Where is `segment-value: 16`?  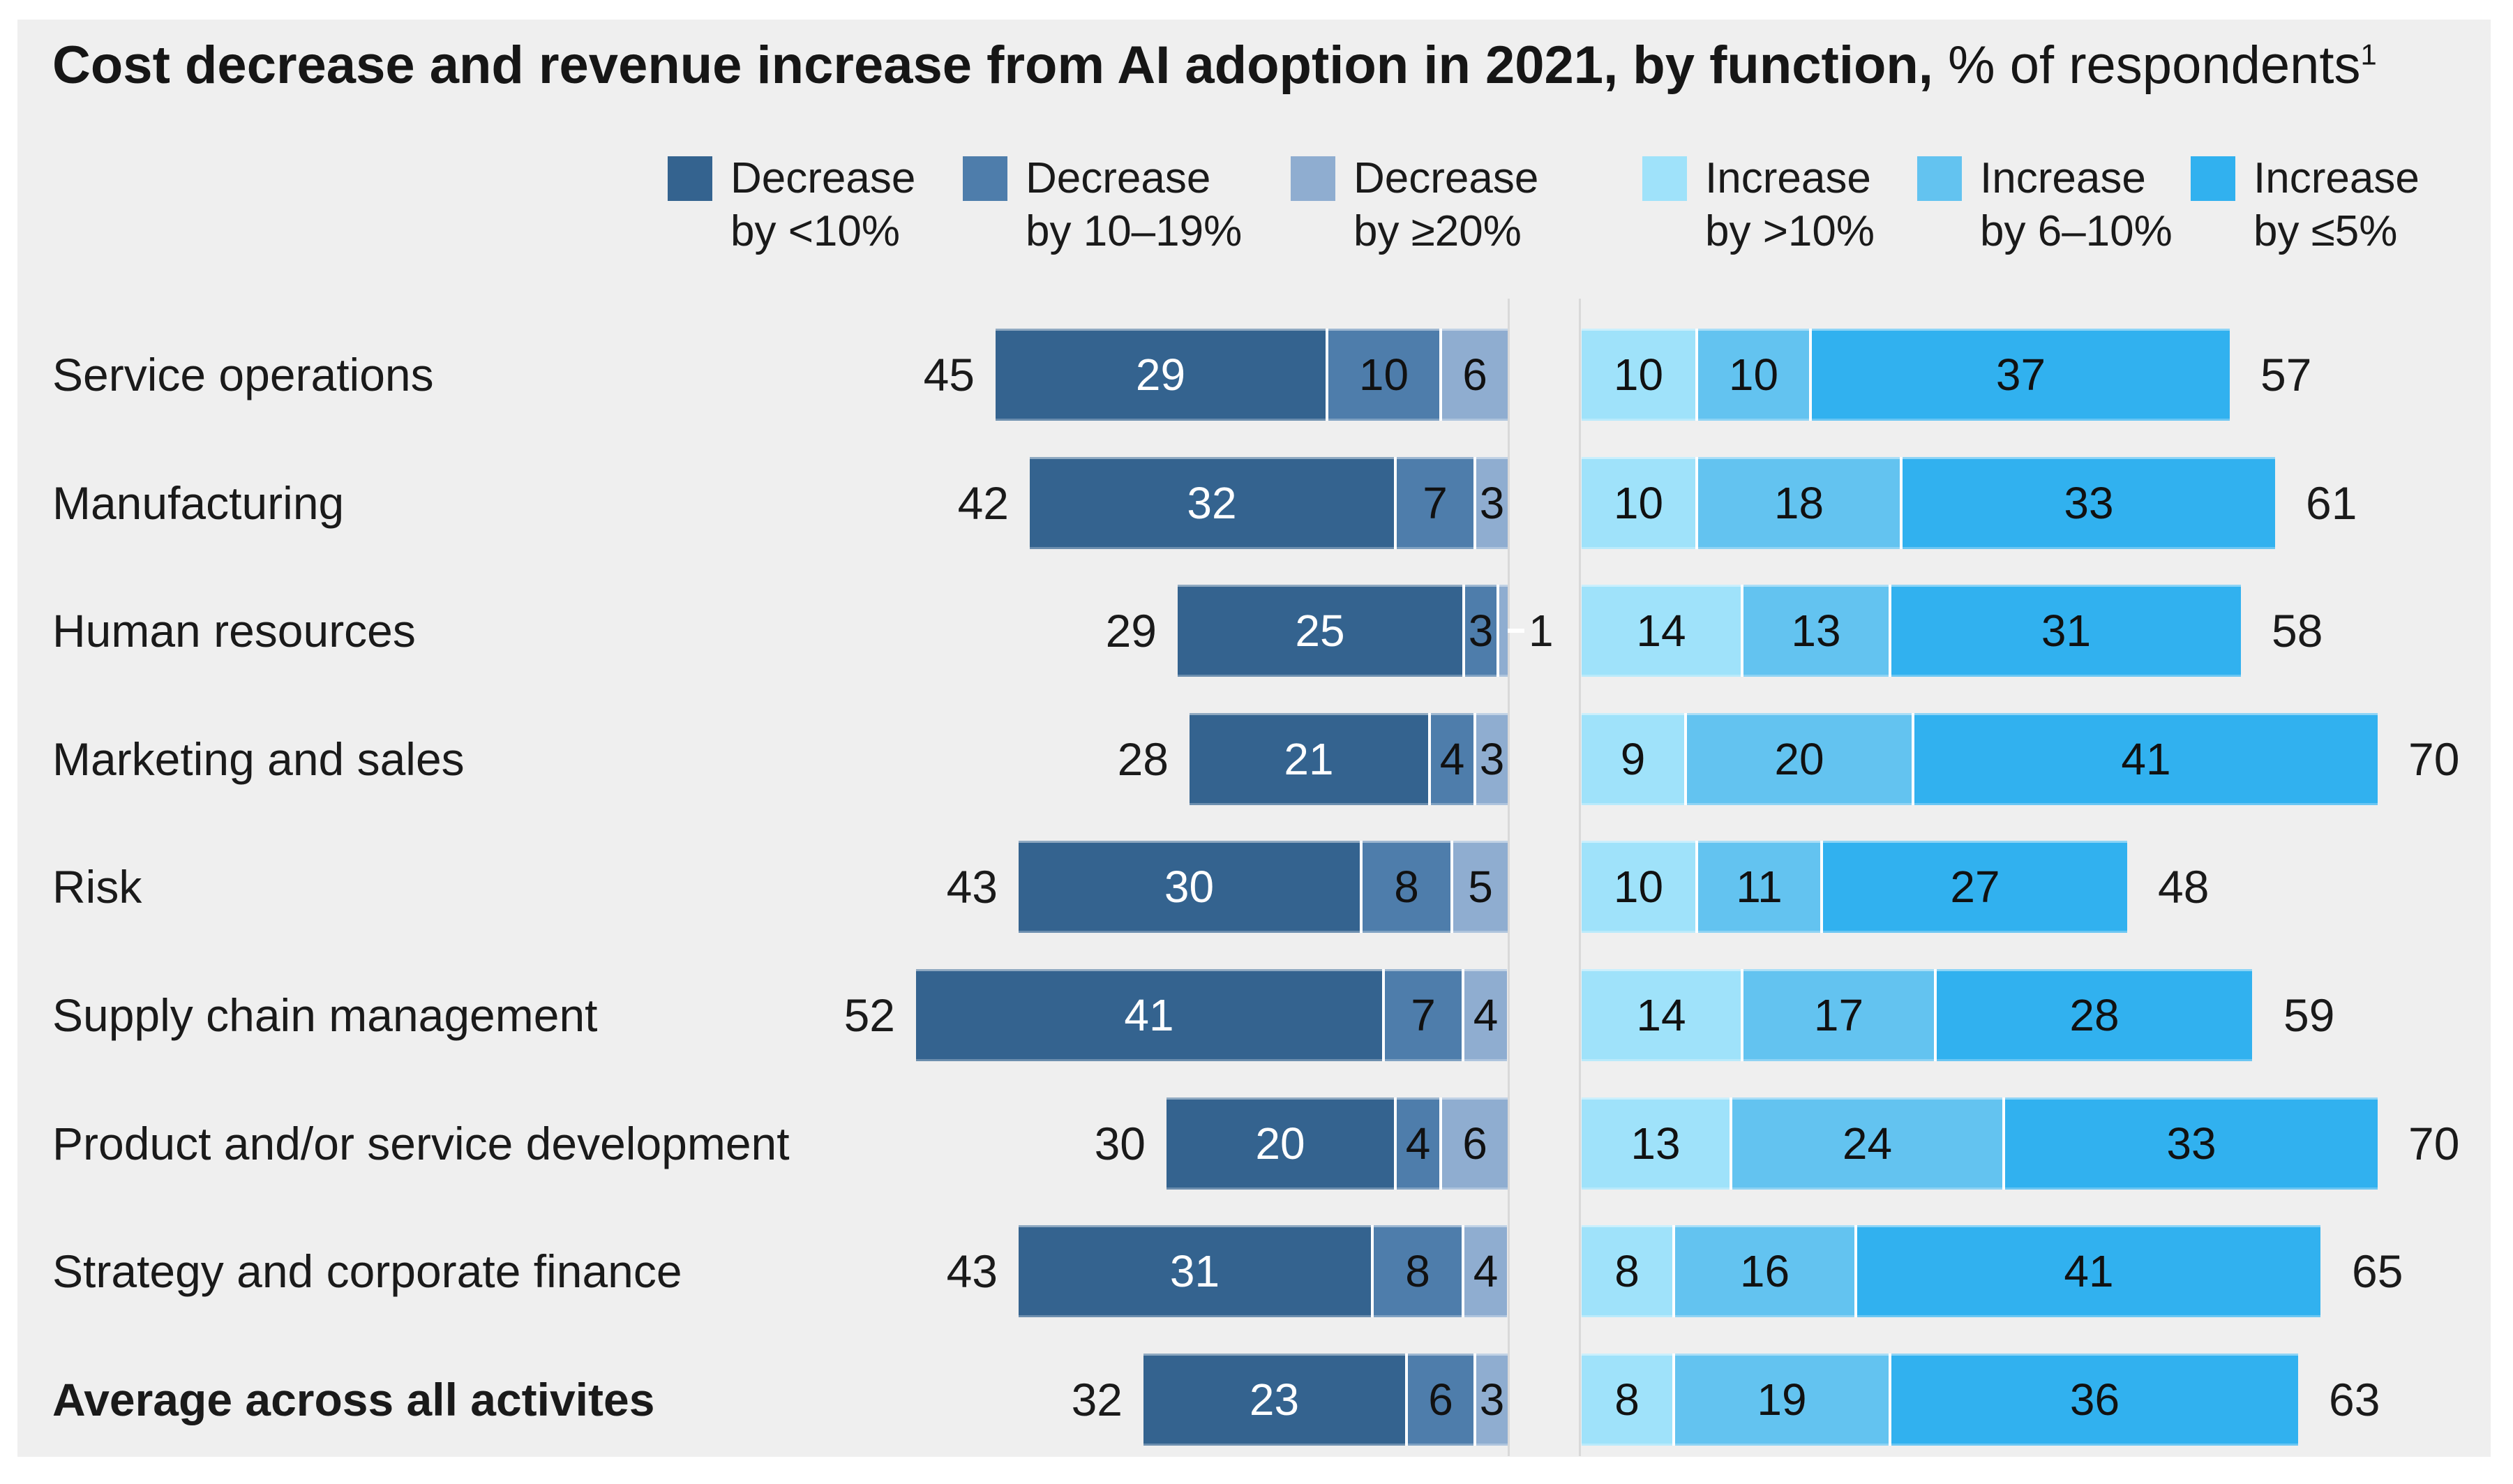
segment-value: 16 is located at coordinates (1765, 1271).